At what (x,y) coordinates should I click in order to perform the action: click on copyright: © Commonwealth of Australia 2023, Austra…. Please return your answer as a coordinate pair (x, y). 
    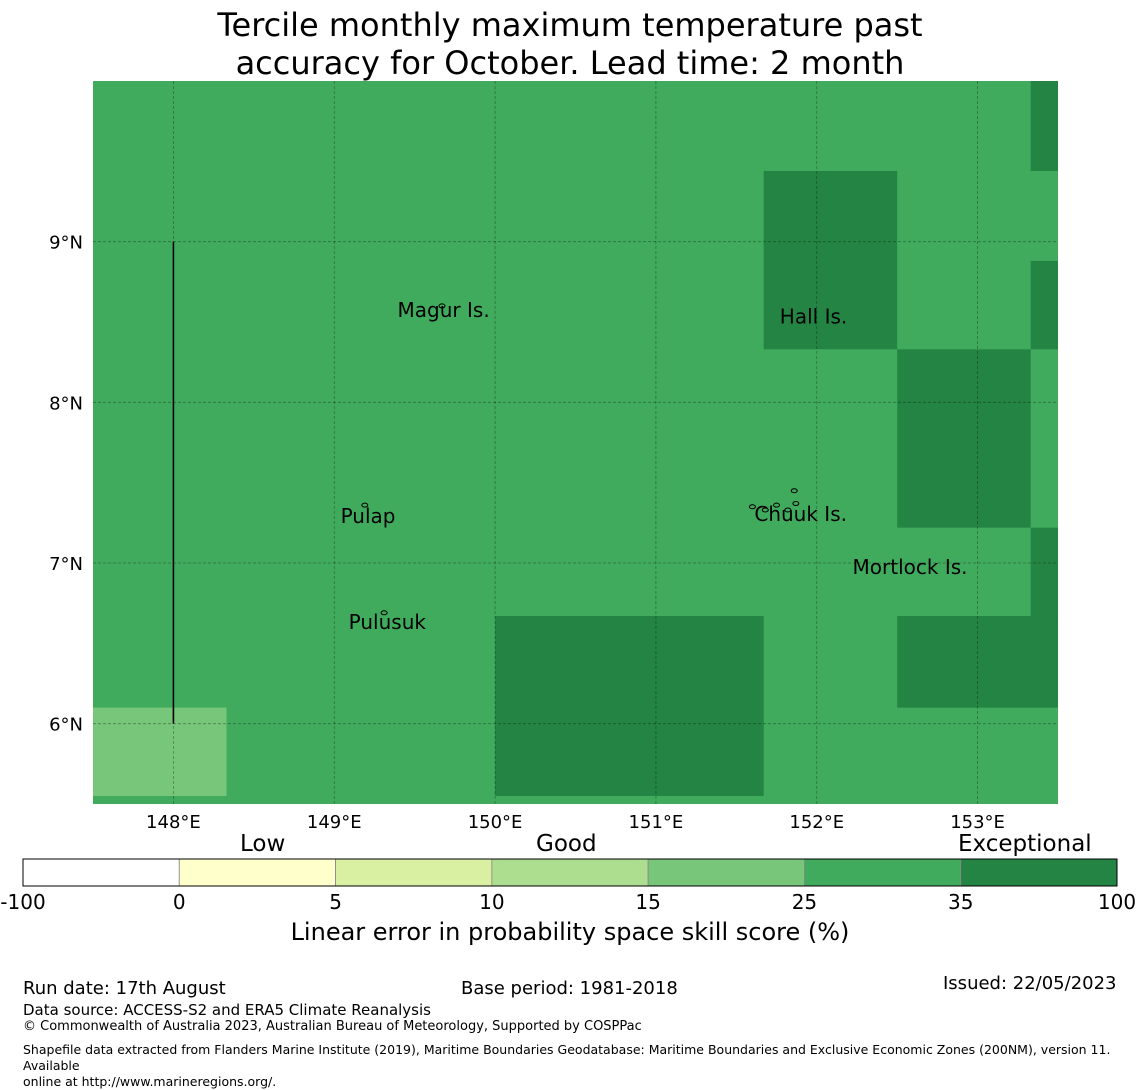
    Looking at the image, I should click on (332, 1026).